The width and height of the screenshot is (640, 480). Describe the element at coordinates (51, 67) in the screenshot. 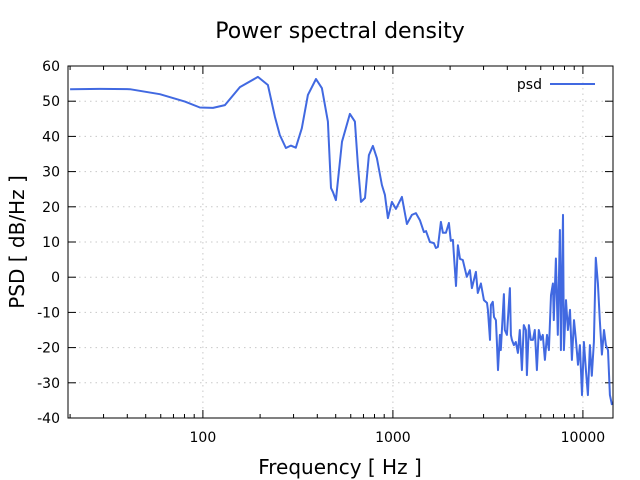

I see `y-tick-label: 60` at that location.